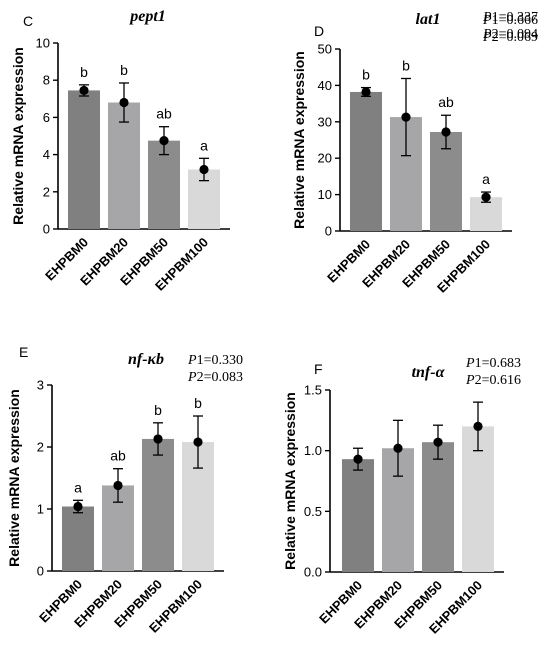 This screenshot has height=650, width=550. I want to click on y-tick-label: 30, so click(325, 121).